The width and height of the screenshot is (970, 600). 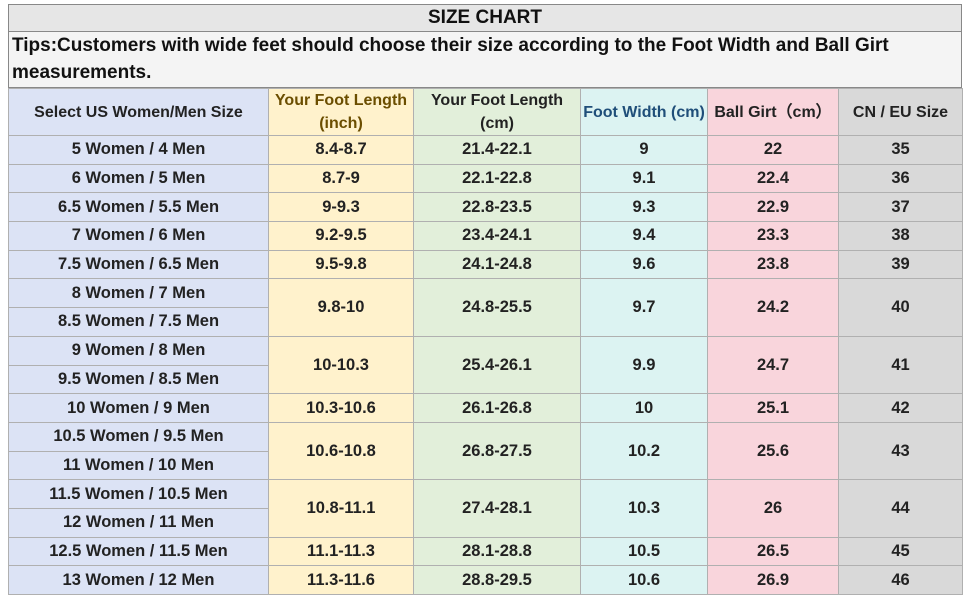 I want to click on size-cell: 11 Women / 10 Men, so click(x=138, y=465).